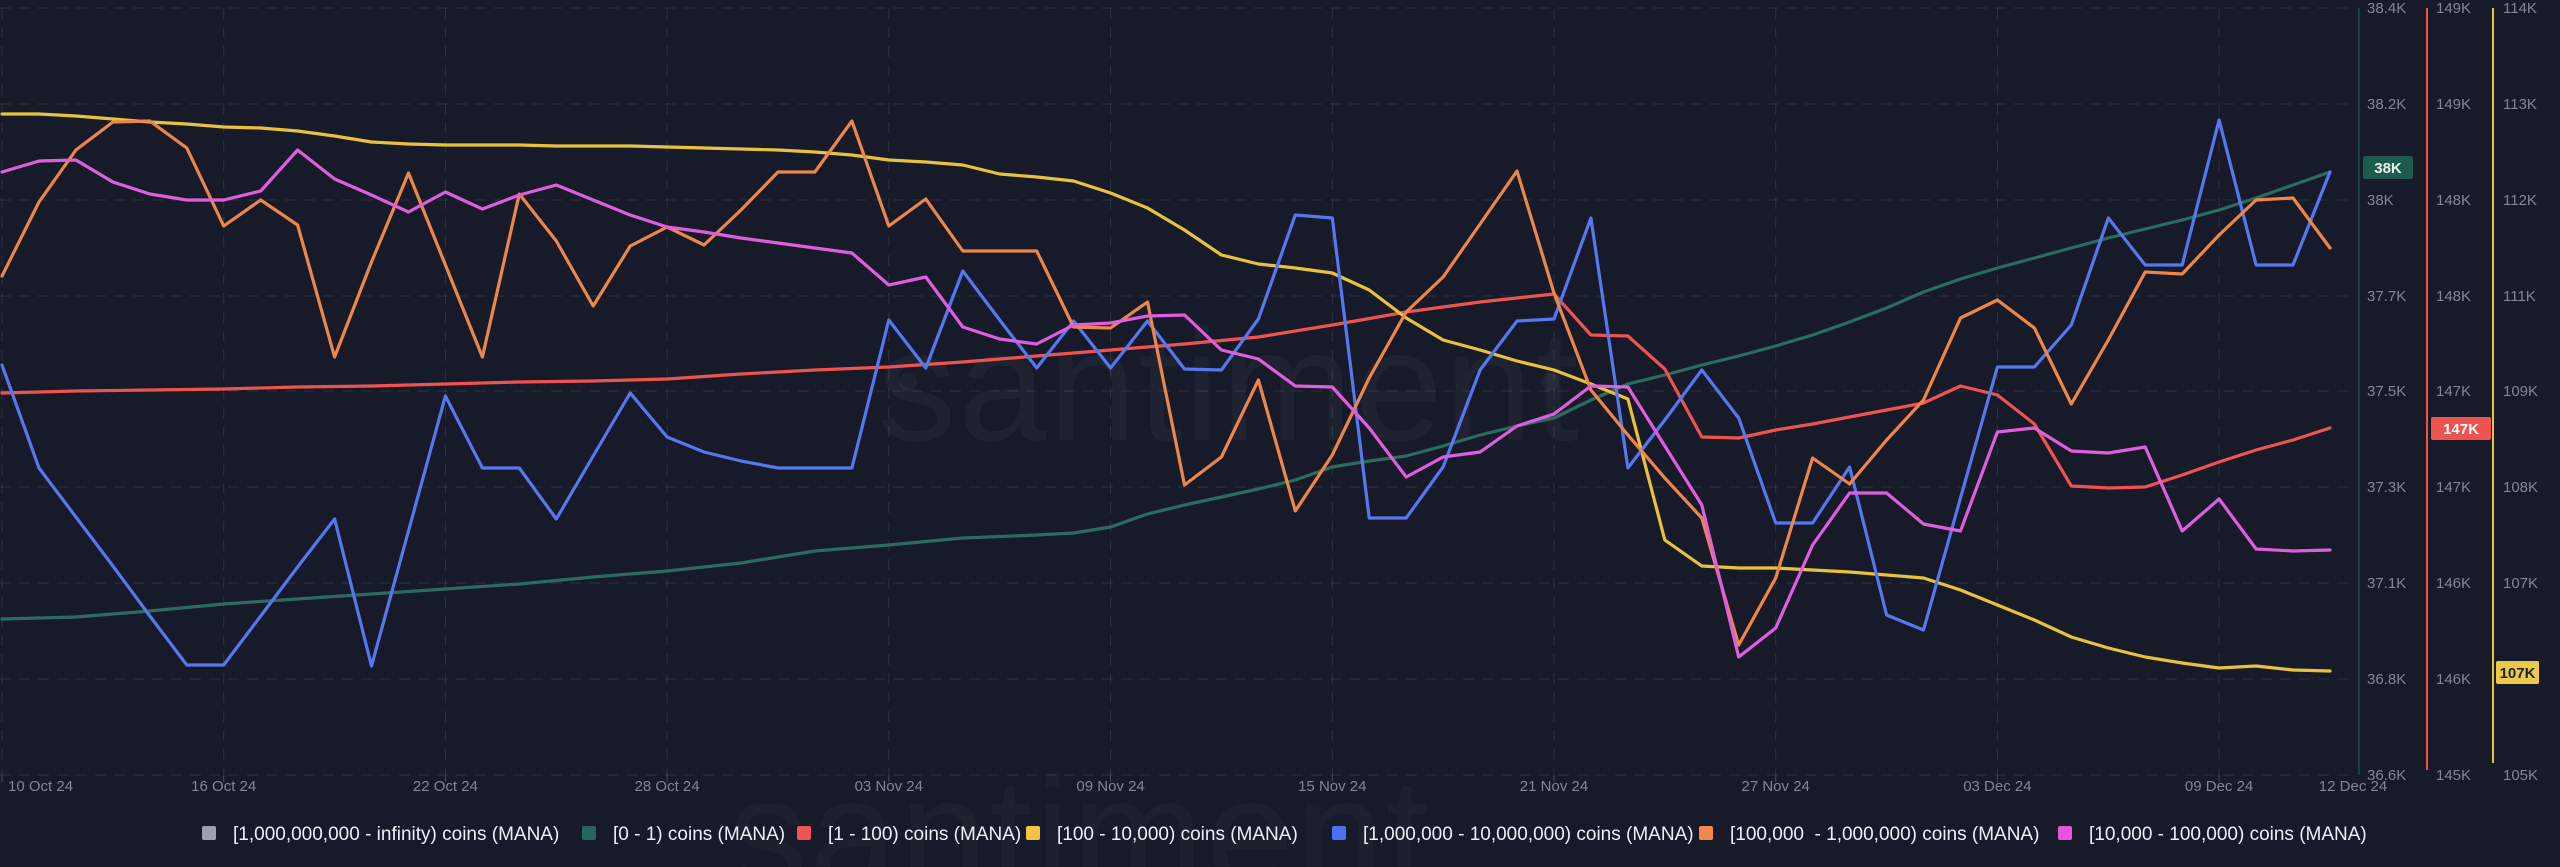 This screenshot has height=867, width=2560. Describe the element at coordinates (396, 834) in the screenshot. I see `svg-text:[1,000,000,000 - infinity) coi: [1,000,000,000 - infinity) coins (MANA)` at that location.